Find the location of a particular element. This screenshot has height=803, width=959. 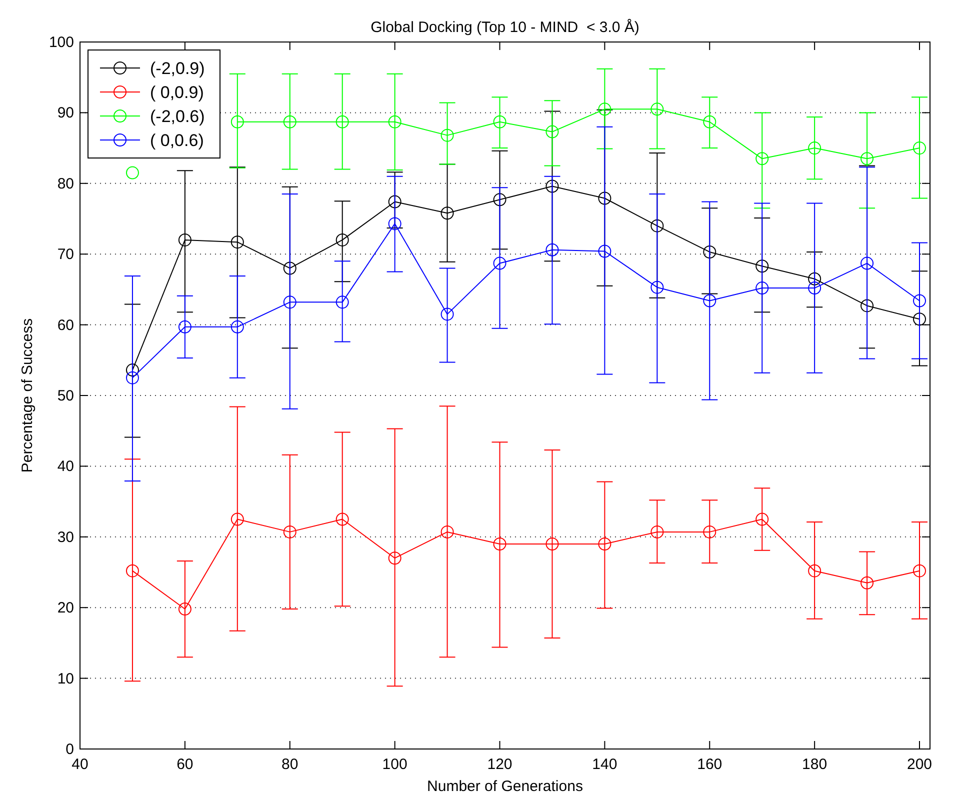

y-axis-title: Percentage of Success is located at coordinates (27, 395).